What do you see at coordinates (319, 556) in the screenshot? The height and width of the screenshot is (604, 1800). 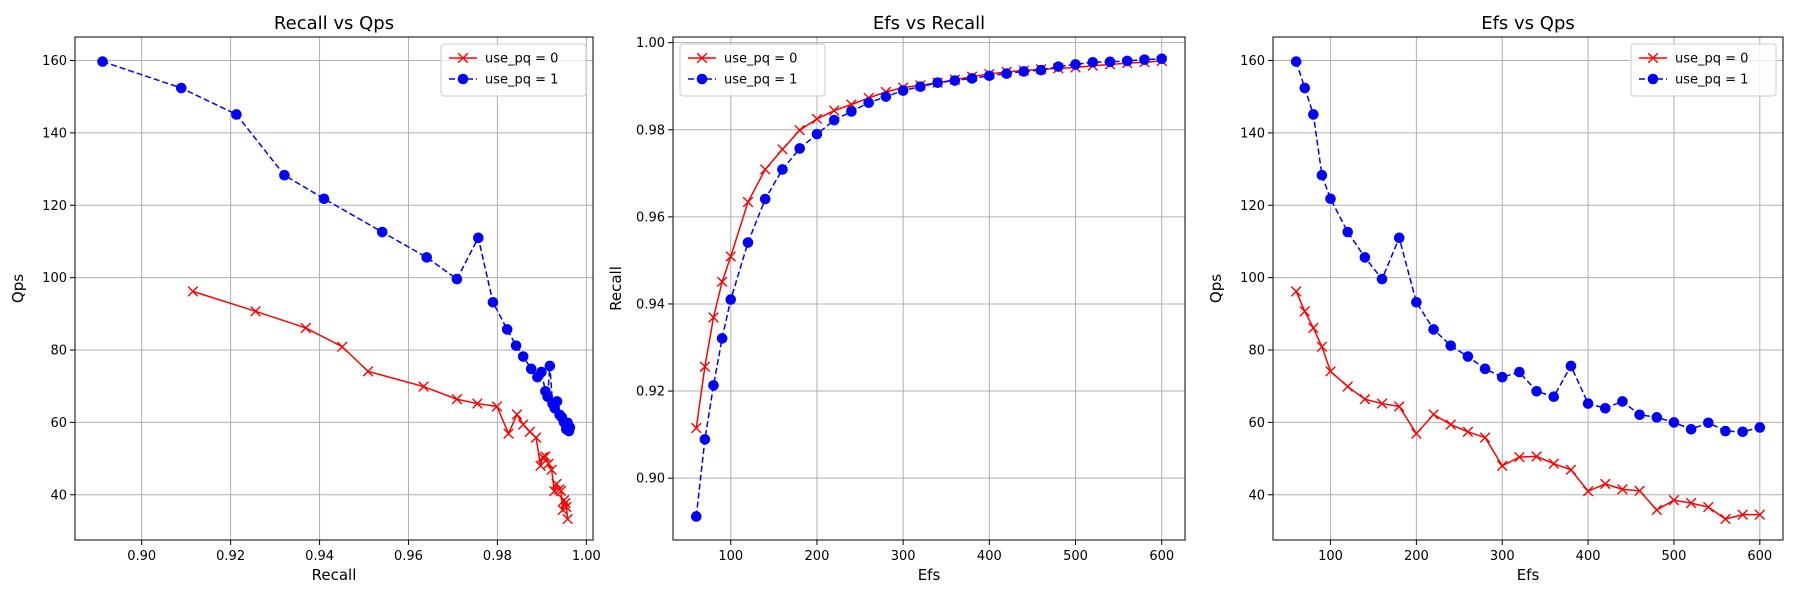 I see `x-tick-label: 0.94` at bounding box center [319, 556].